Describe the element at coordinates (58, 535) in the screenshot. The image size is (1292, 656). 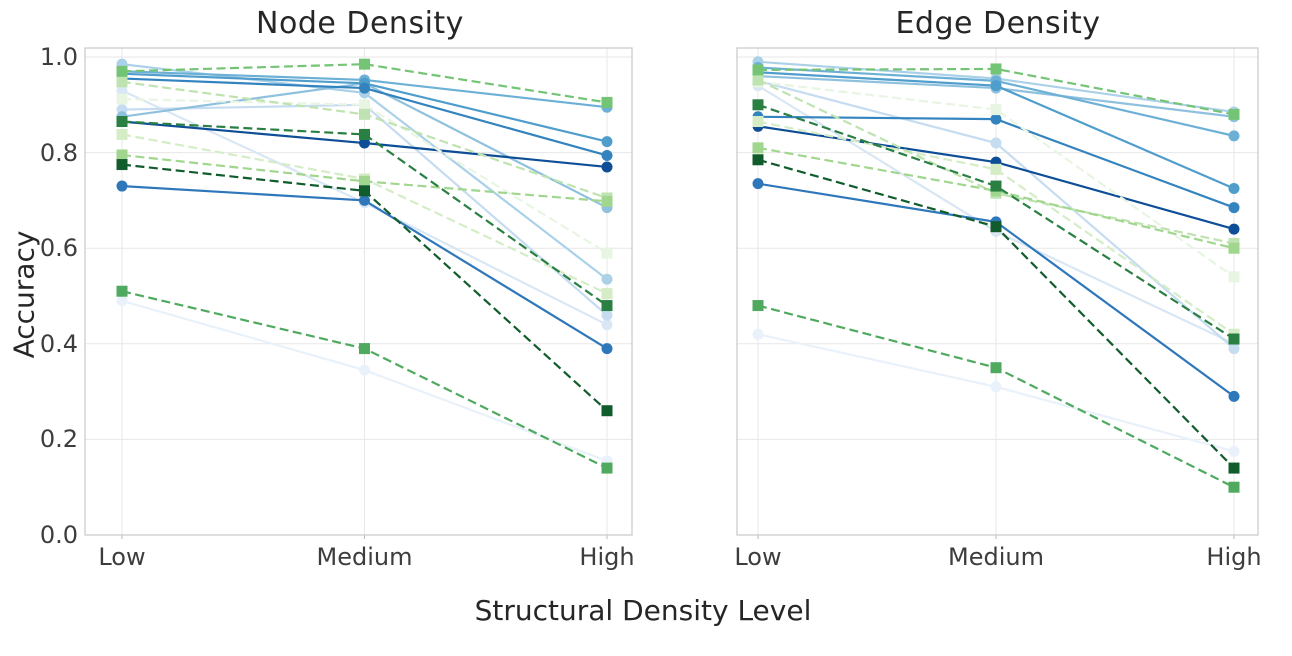
I see `y-tick-label-0.0: 0.0` at that location.